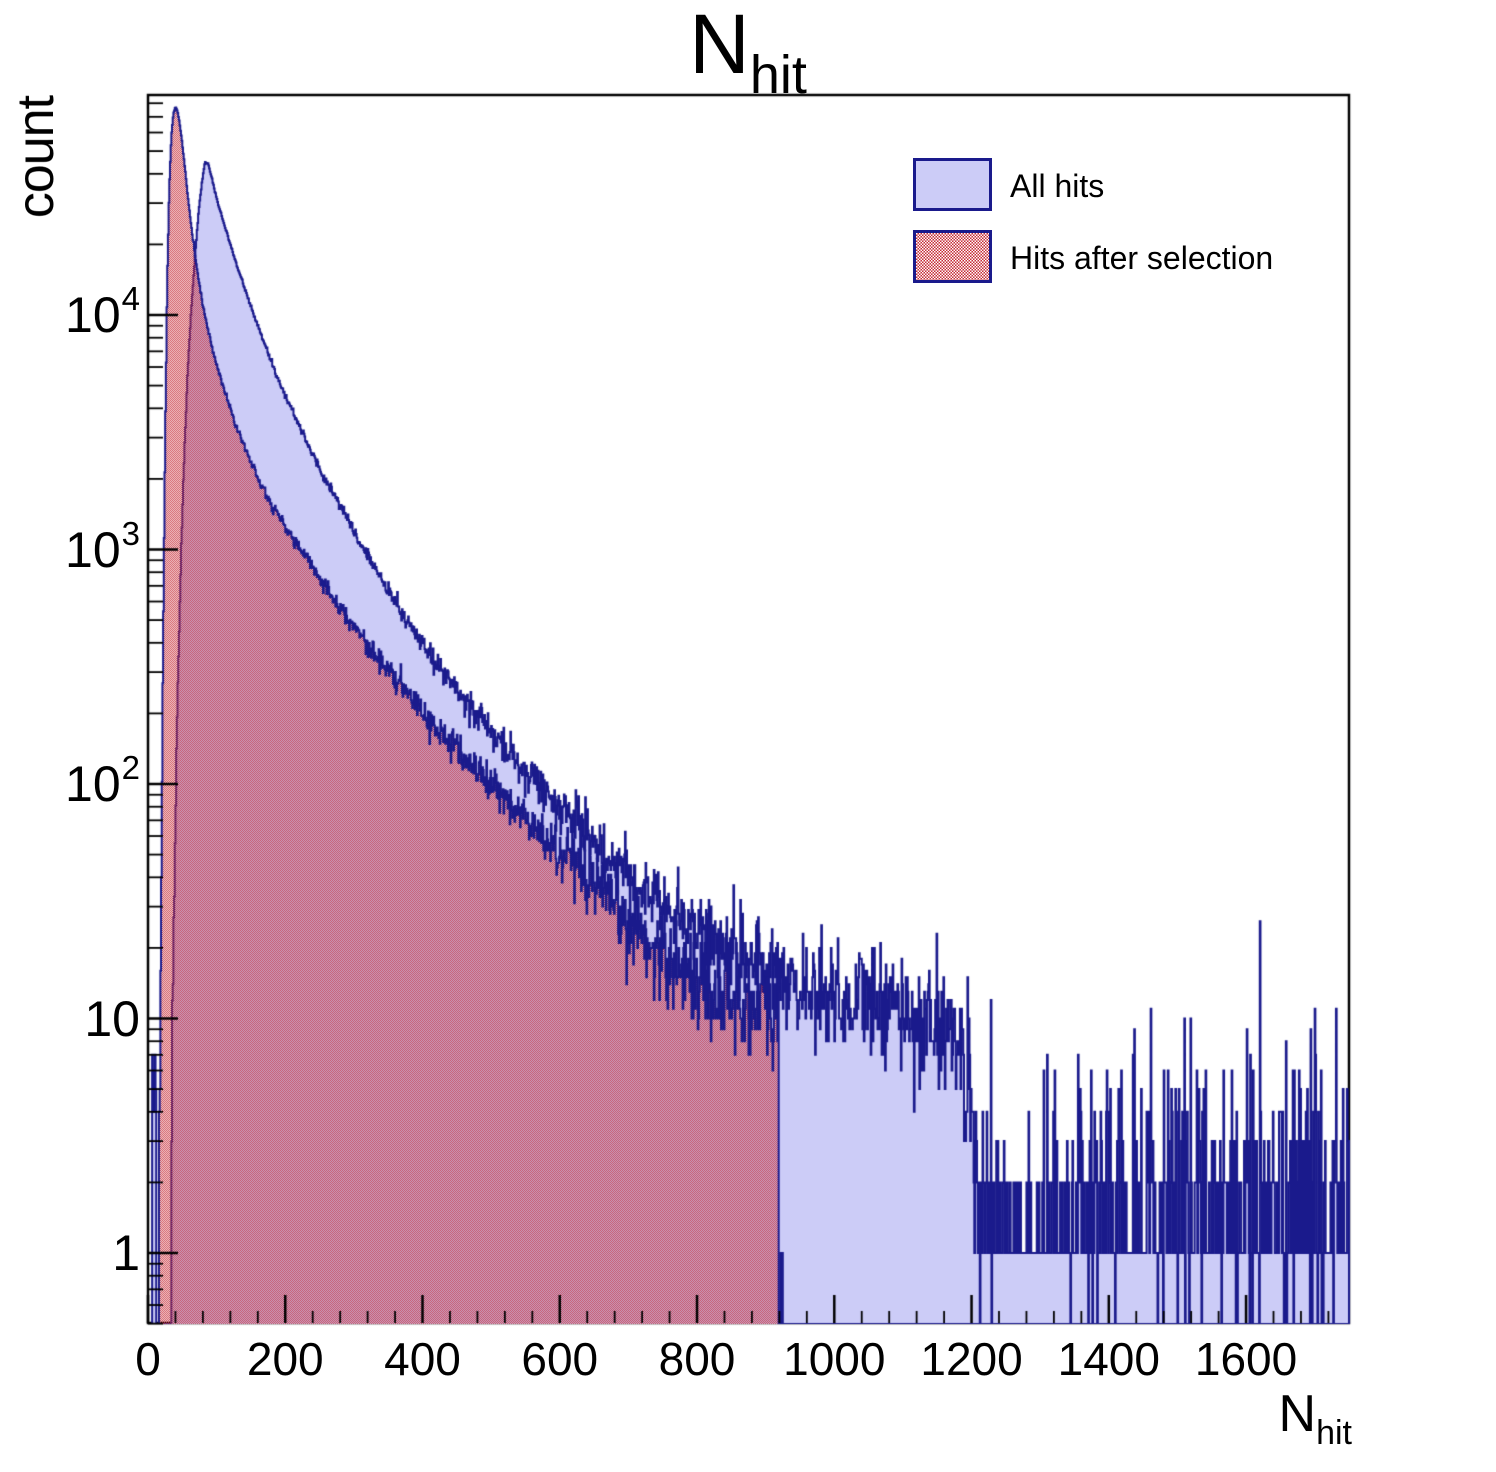 Image resolution: width=1496 pixels, height=1472 pixels. Describe the element at coordinates (285, 1359) in the screenshot. I see `x-tick-label: 200` at that location.